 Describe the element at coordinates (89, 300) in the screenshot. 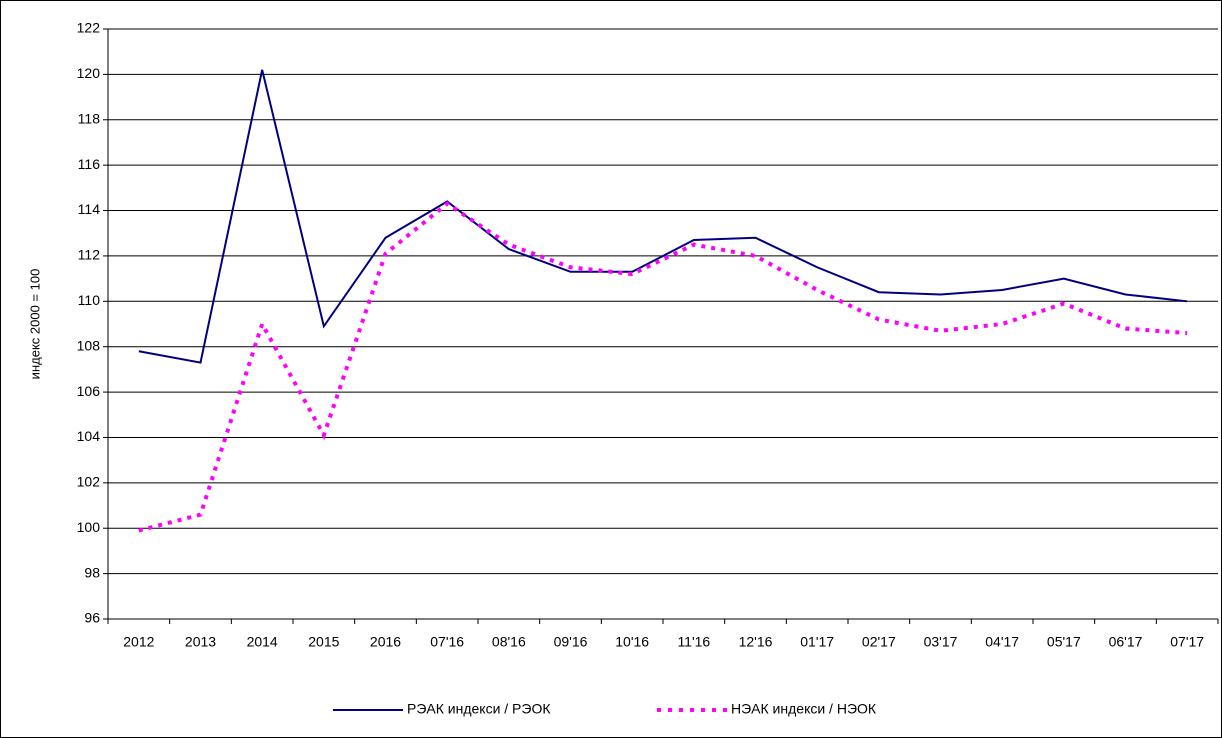

I see `y-tick-label: 110` at that location.